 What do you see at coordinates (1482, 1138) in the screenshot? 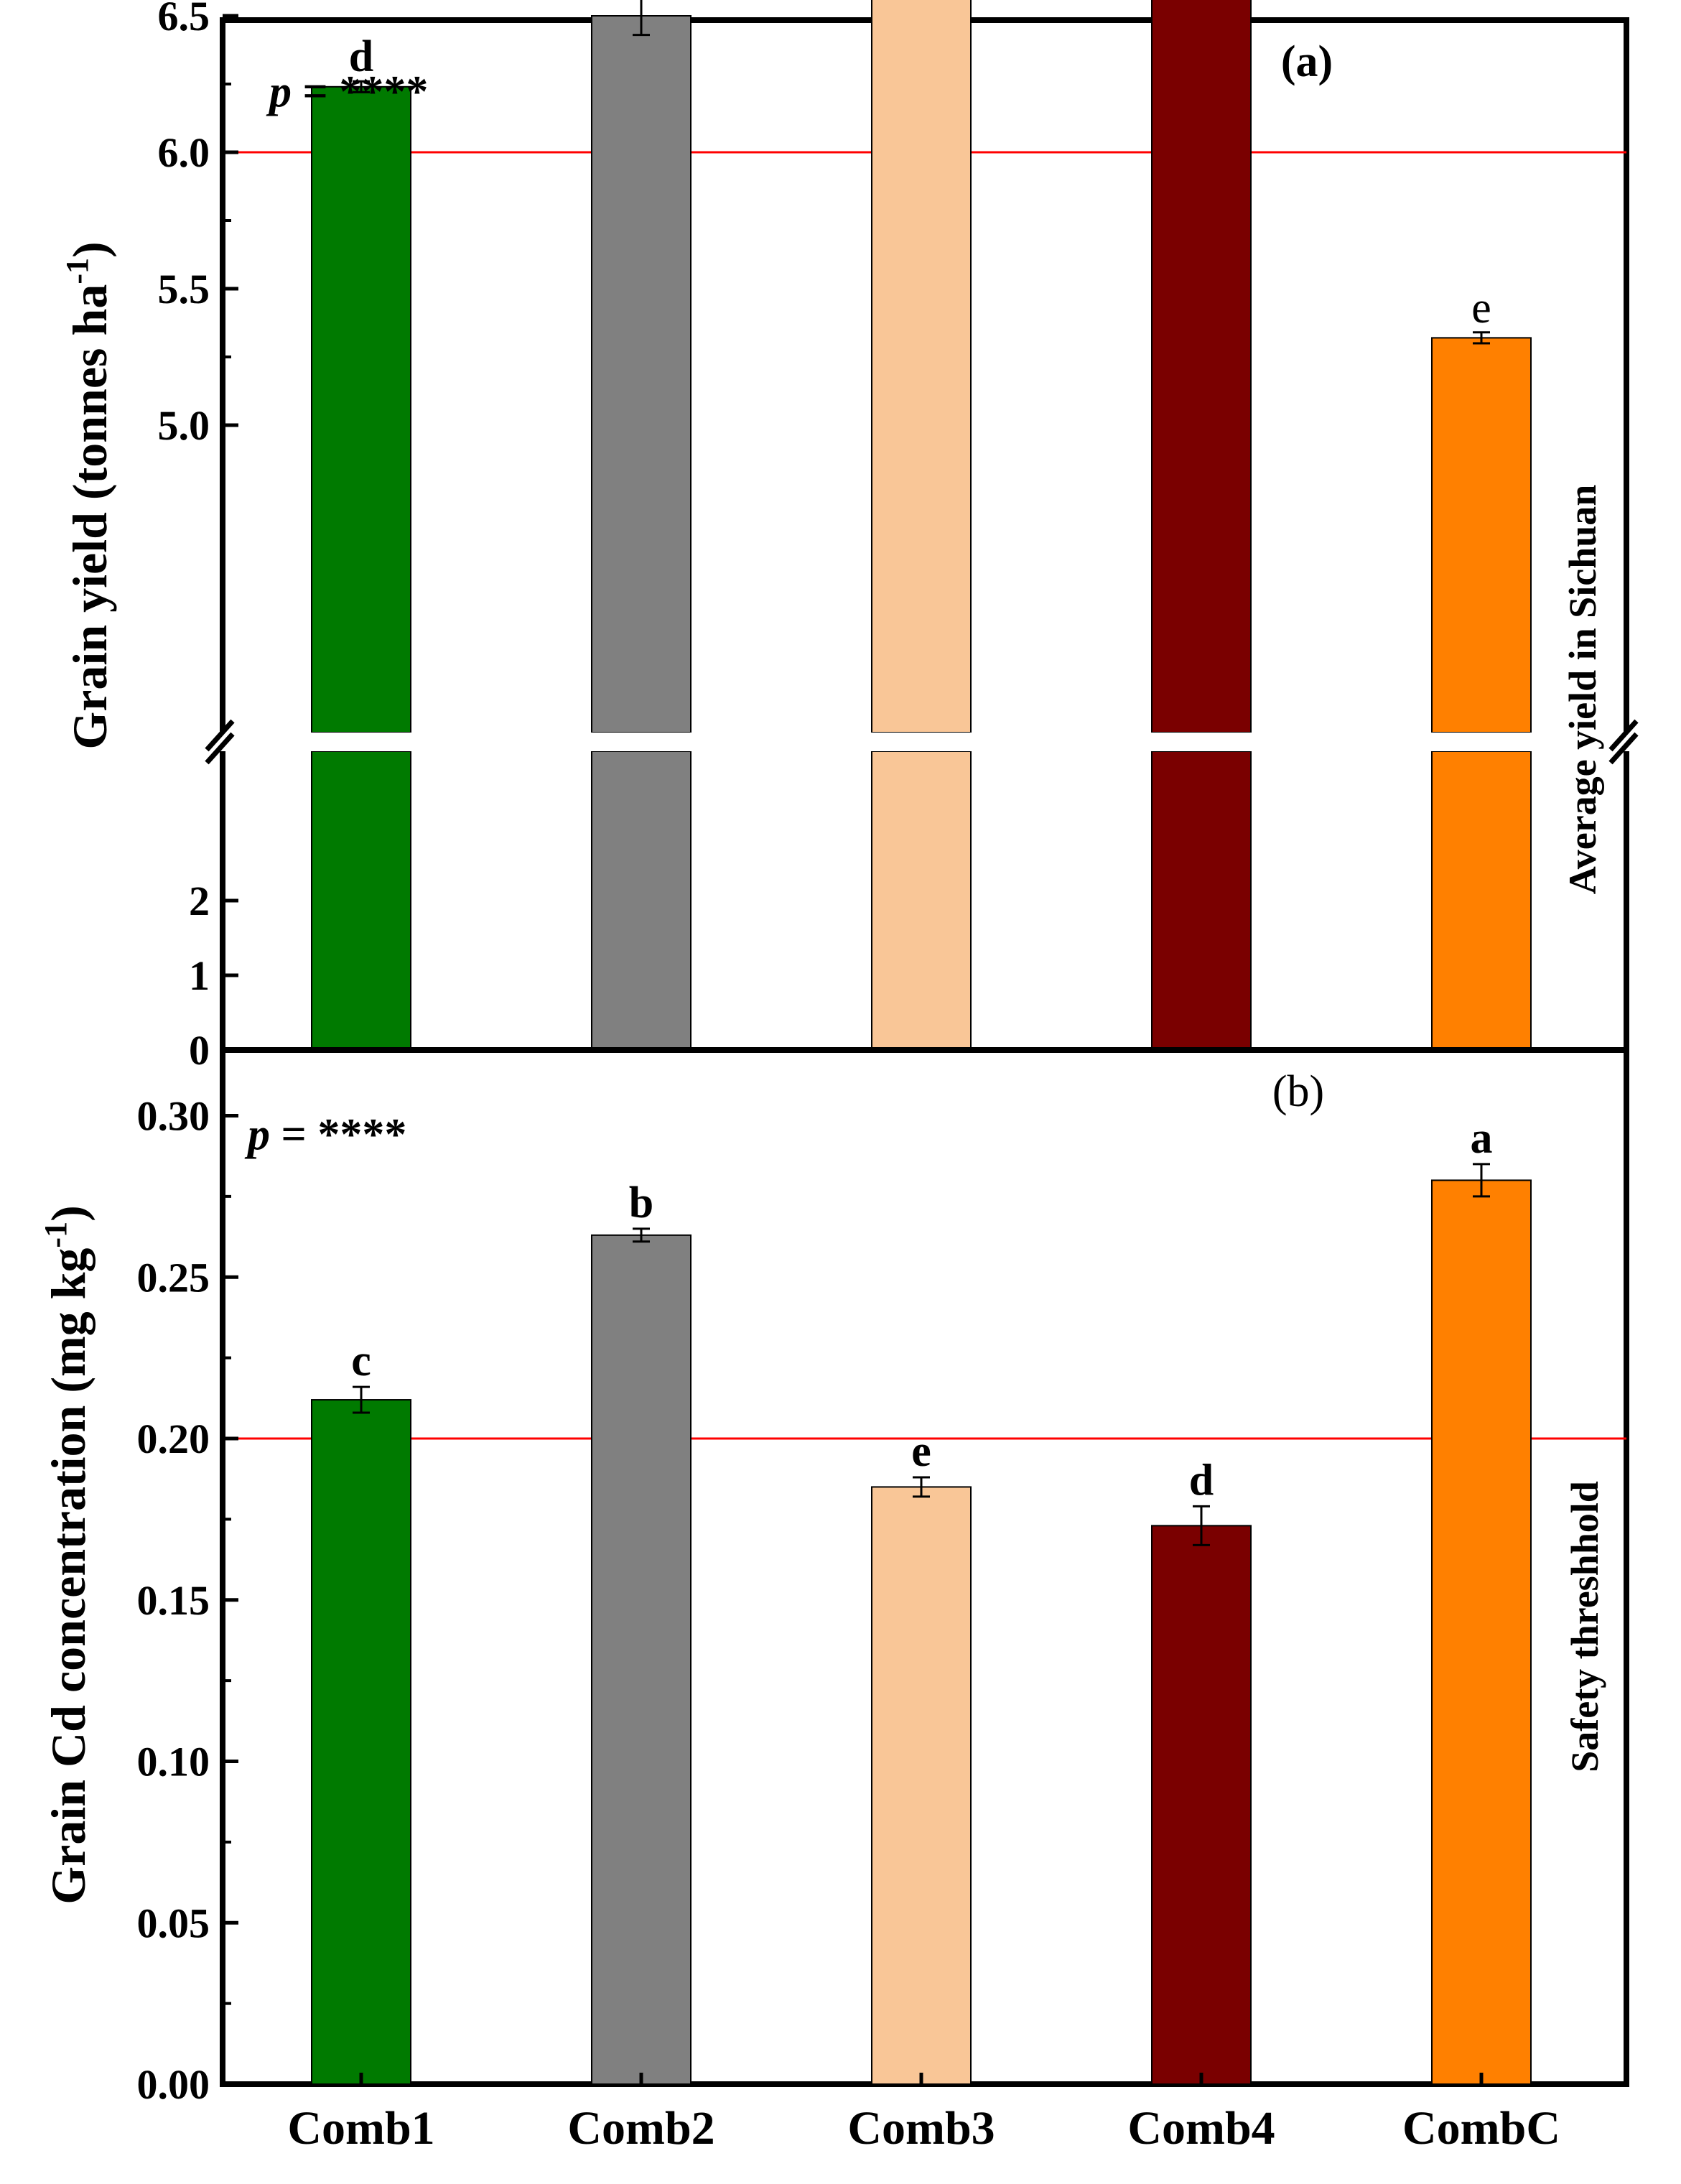
I see `panel-b-sig-letter-CombC: a` at bounding box center [1482, 1138].